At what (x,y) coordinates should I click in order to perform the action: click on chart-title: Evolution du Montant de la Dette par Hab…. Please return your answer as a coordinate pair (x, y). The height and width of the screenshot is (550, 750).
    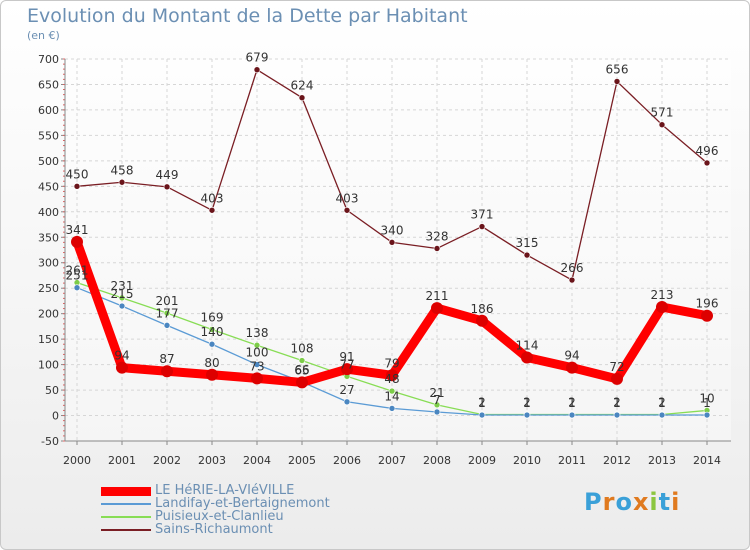
    Looking at the image, I should click on (247, 16).